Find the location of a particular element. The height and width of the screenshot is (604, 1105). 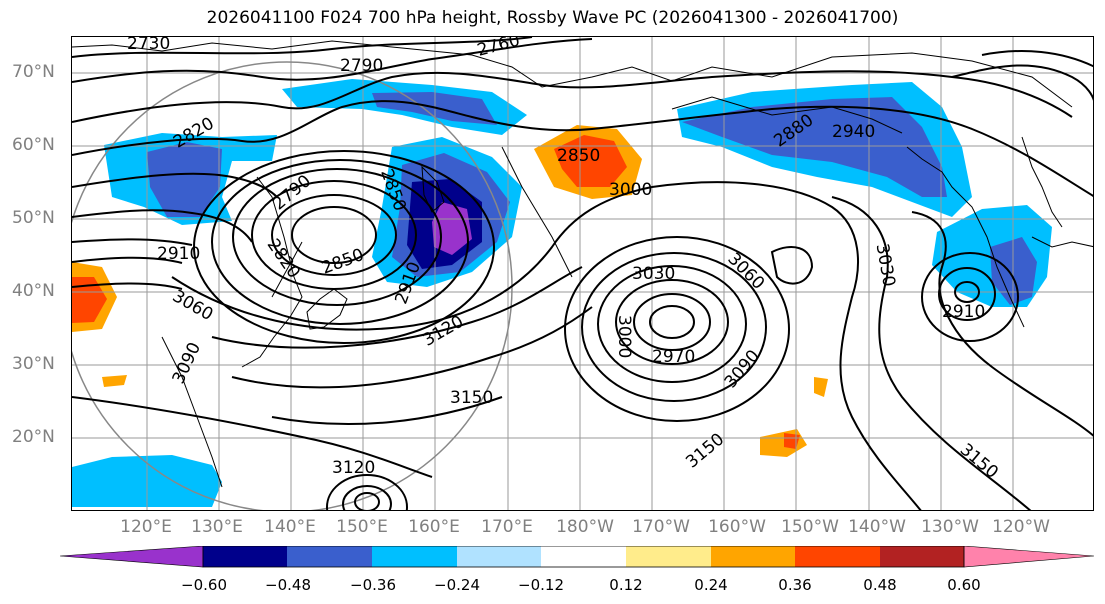

lon-label: 140°W is located at coordinates (877, 527).